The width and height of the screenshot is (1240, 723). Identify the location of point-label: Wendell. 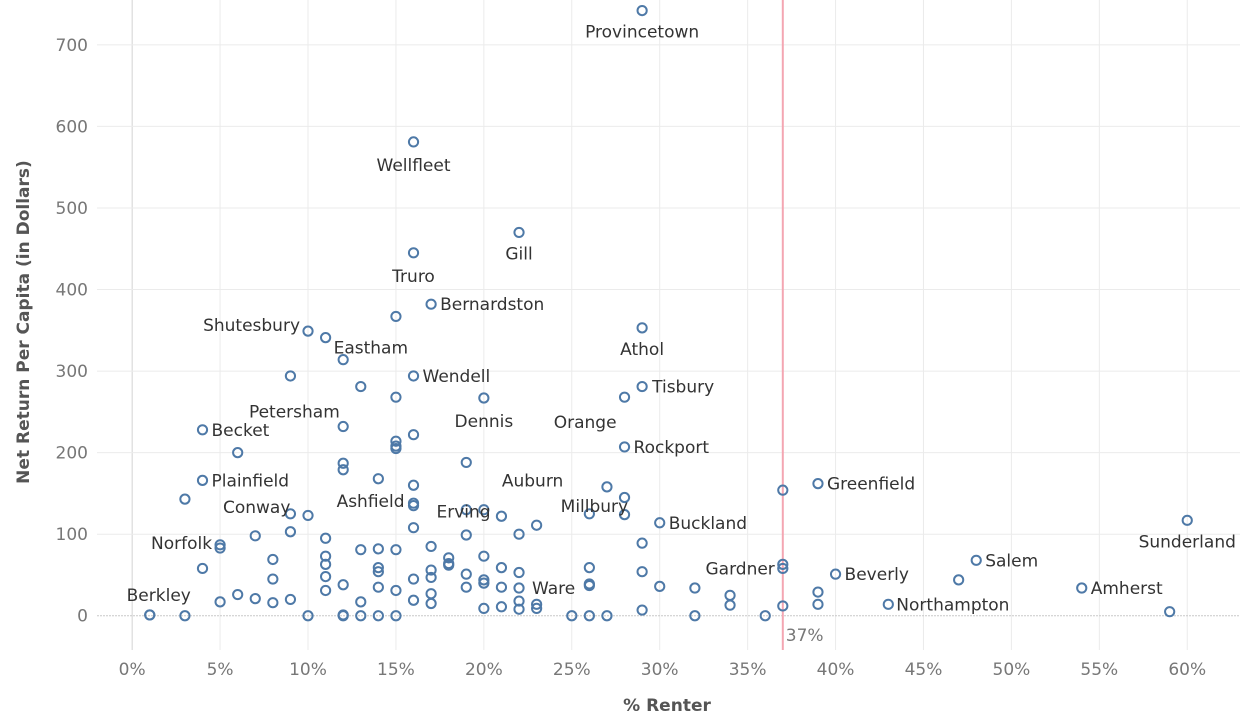
(457, 377).